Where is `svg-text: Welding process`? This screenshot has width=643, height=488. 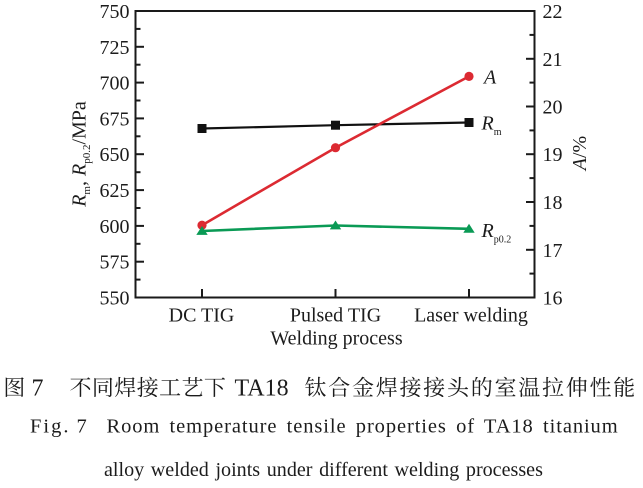 svg-text: Welding process is located at coordinates (336, 339).